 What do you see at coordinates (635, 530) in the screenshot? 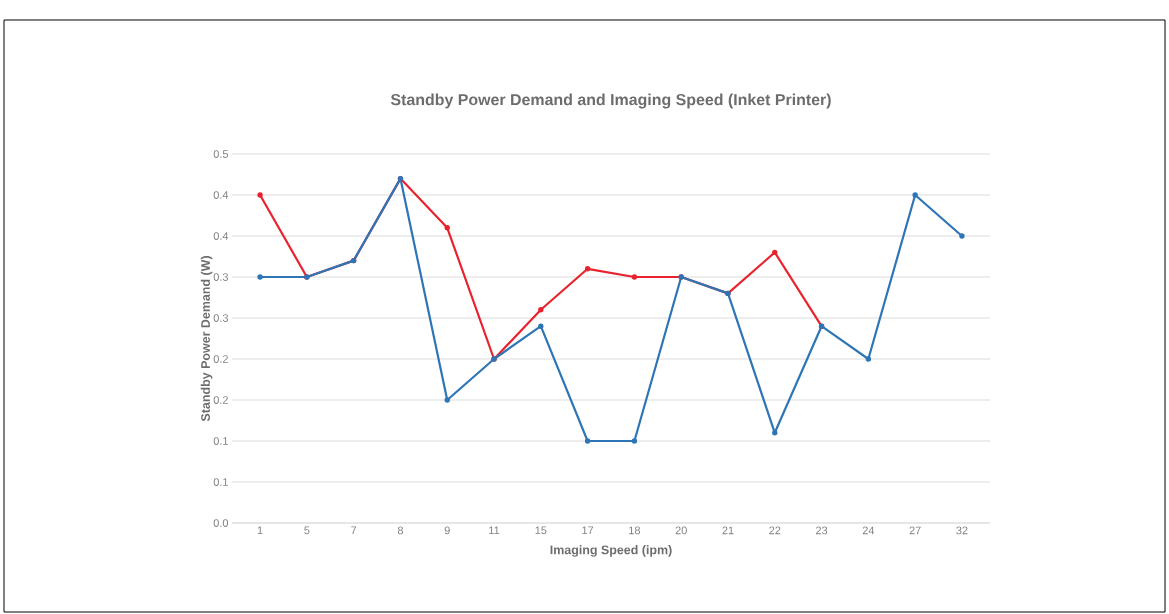
I see `x-tick-label: 18` at bounding box center [635, 530].